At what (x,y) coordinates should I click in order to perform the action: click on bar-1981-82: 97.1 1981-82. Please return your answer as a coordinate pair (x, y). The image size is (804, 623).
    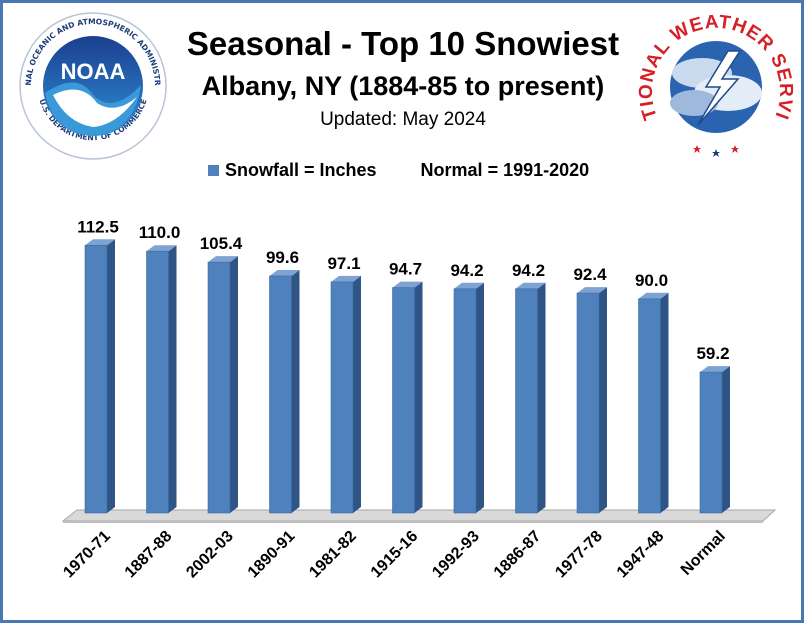
    Looking at the image, I should click on (333, 417).